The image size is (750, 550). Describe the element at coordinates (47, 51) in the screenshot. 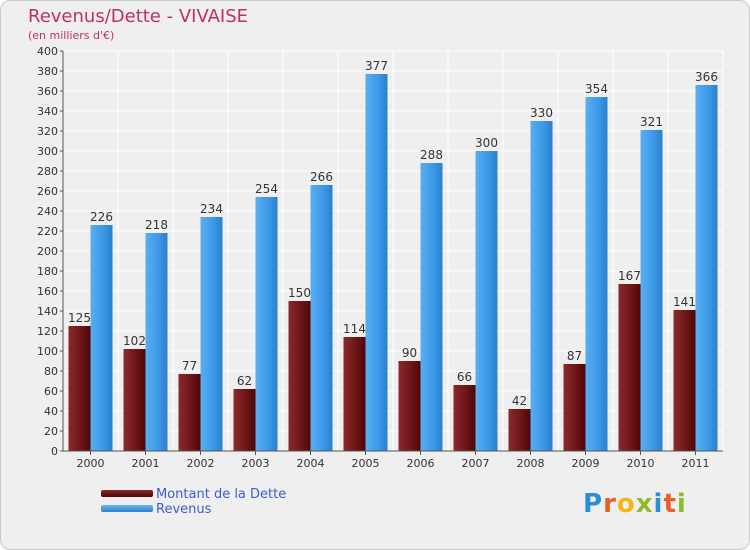

I see `y-tick-label: 400` at that location.